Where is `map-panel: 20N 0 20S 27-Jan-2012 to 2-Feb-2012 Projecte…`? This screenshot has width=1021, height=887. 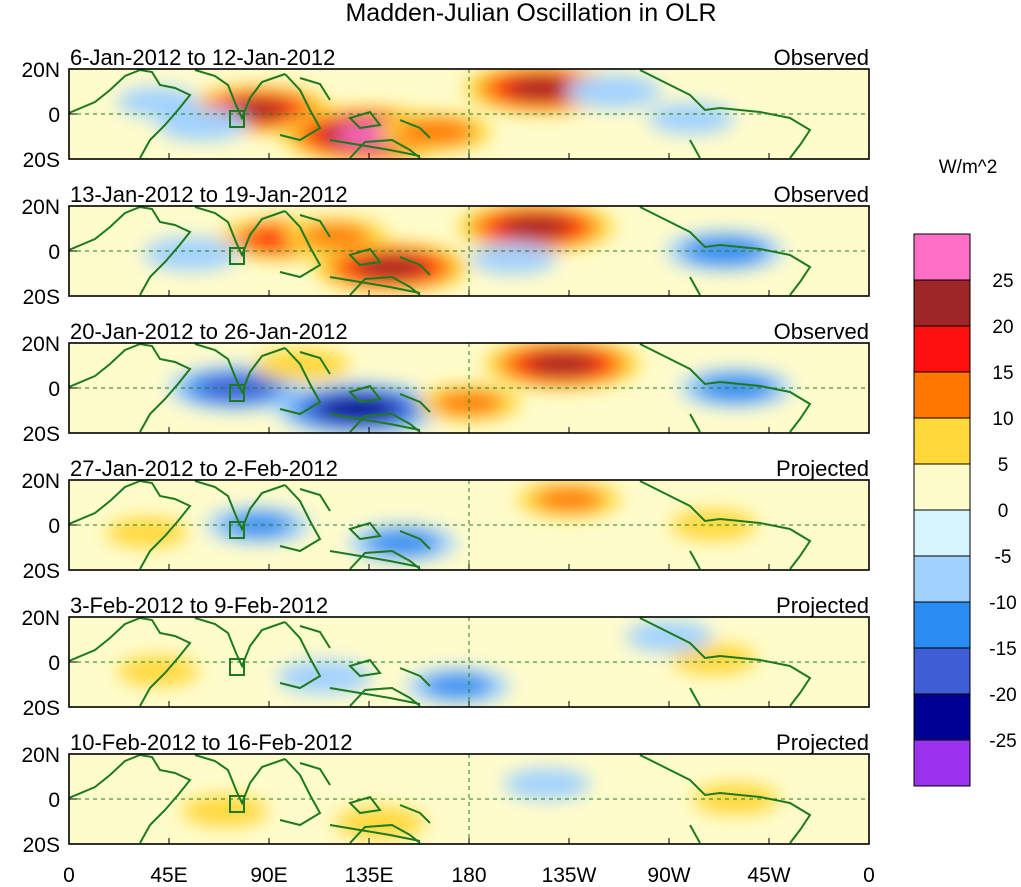 map-panel: 20N 0 20S 27-Jan-2012 to 2-Feb-2012 Projecte… is located at coordinates (445, 519).